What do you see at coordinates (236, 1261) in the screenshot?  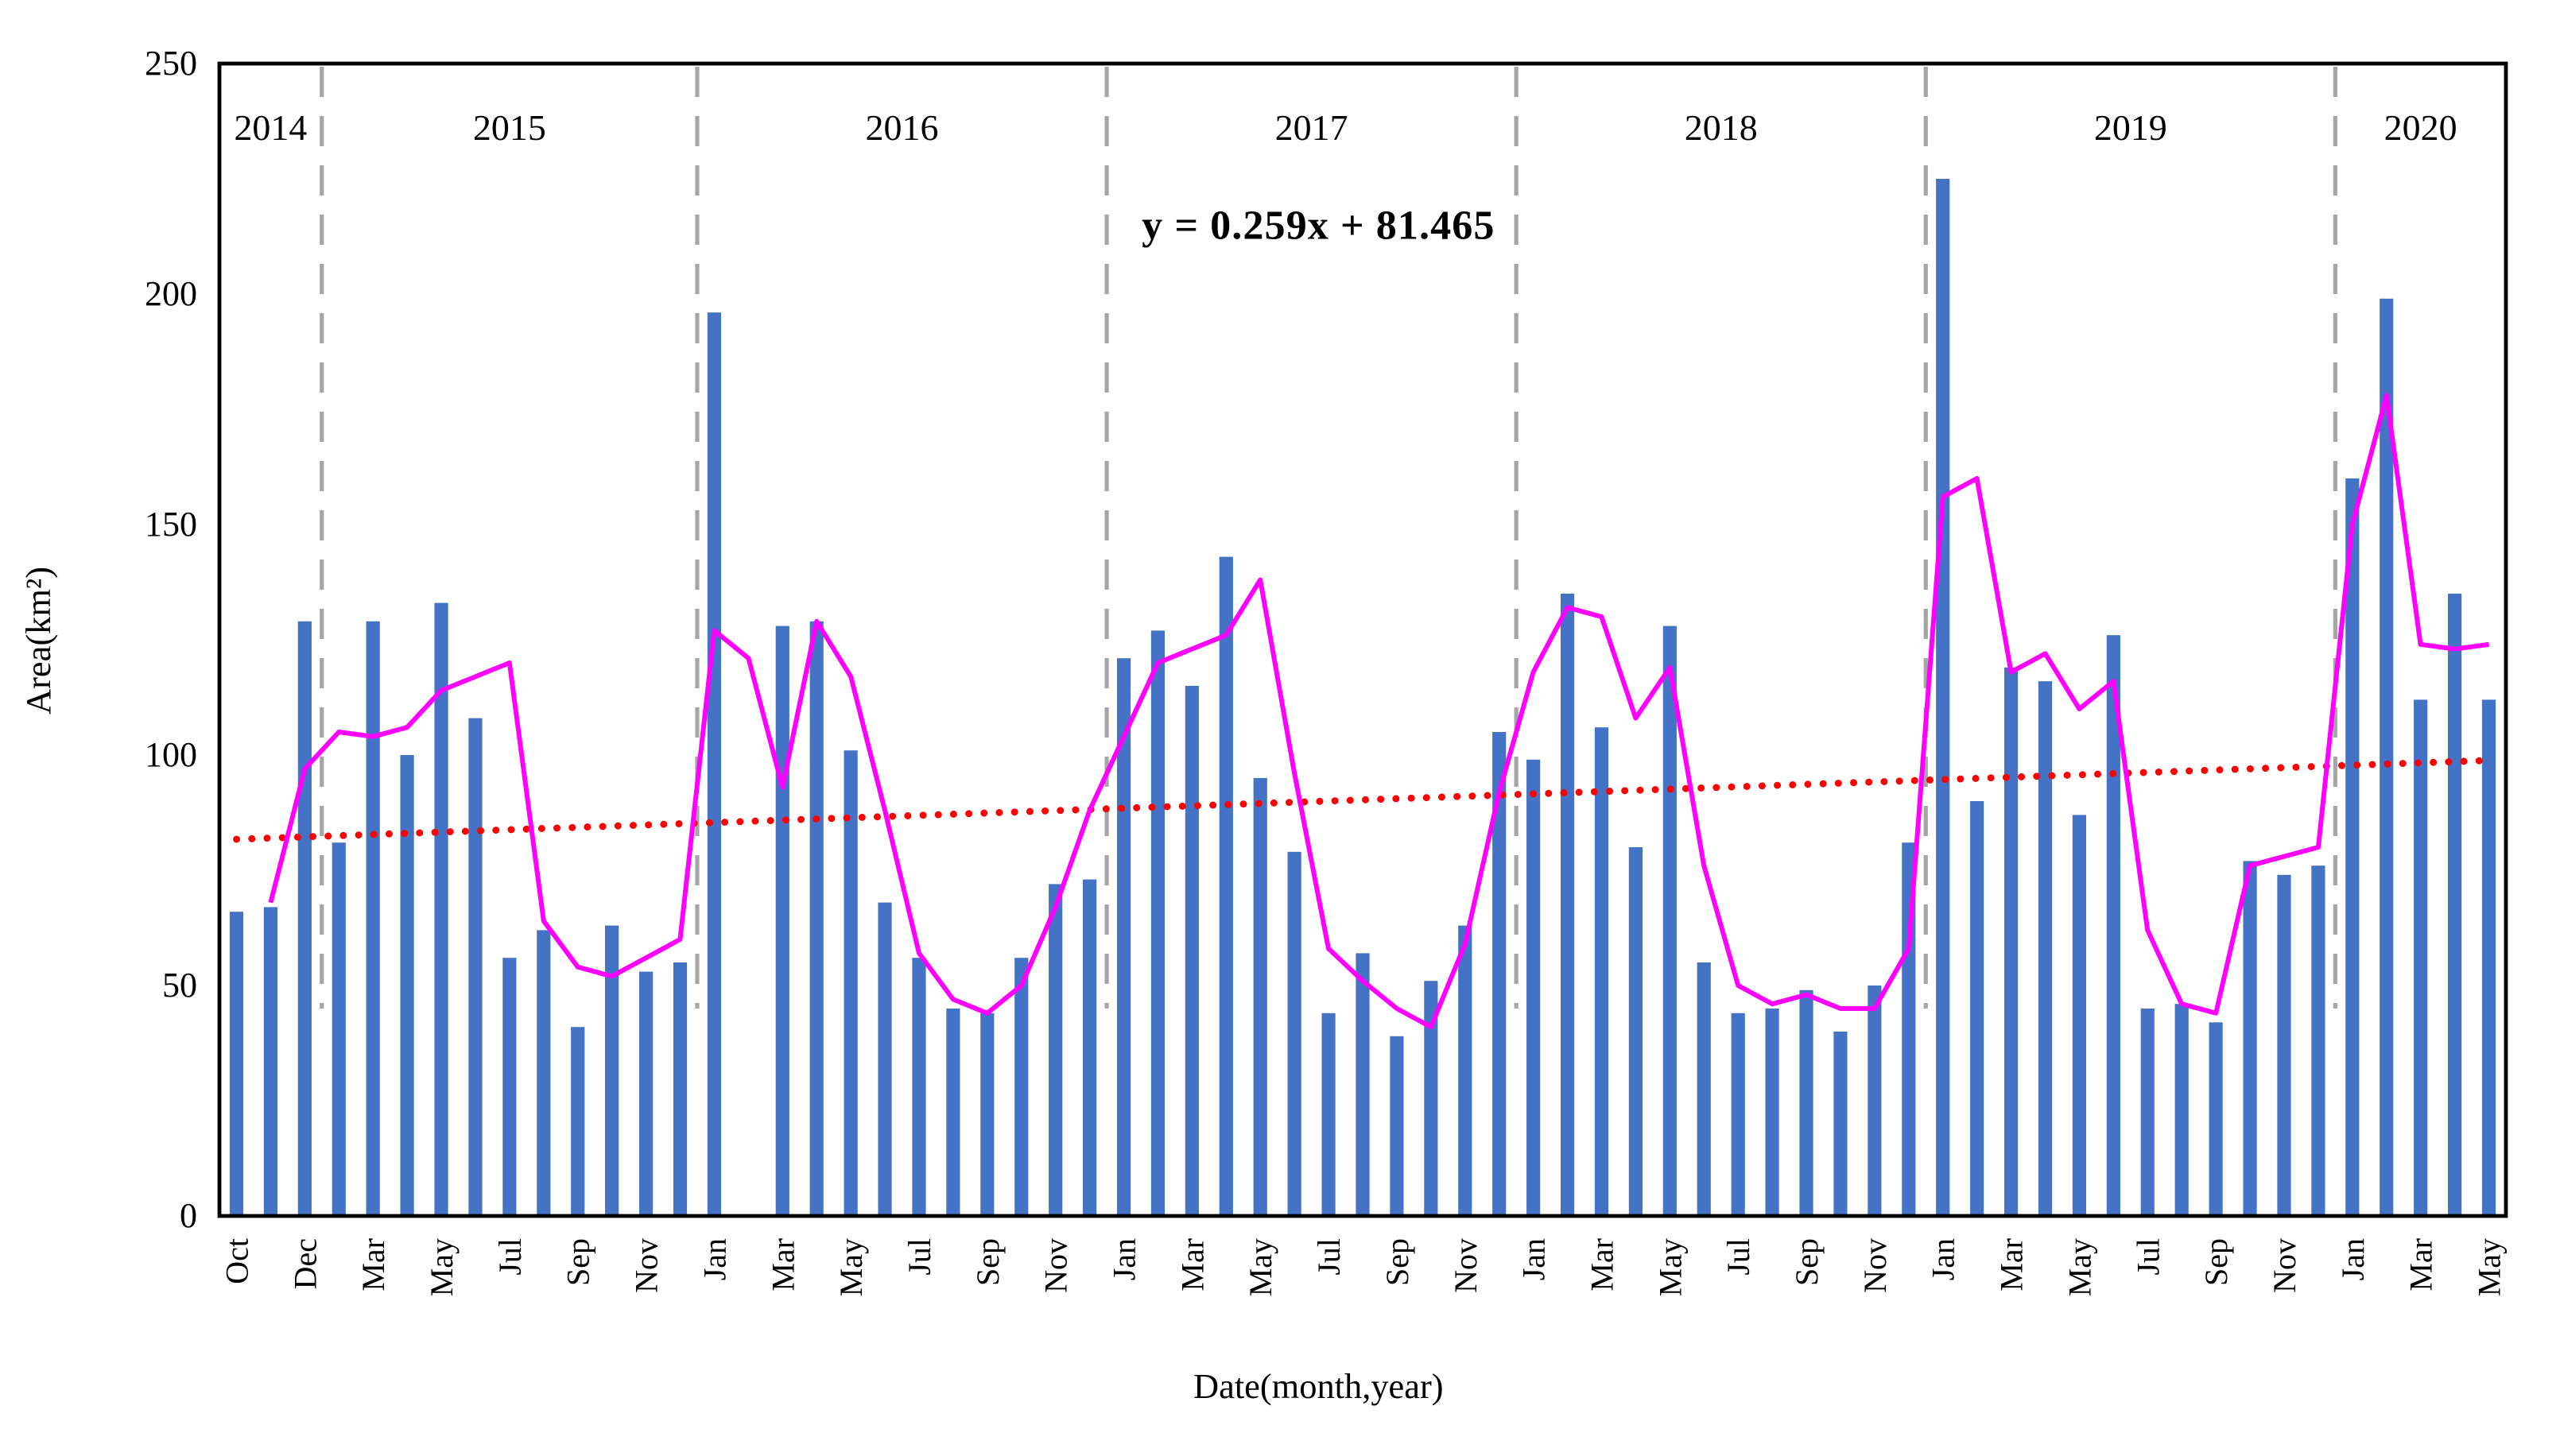 I see `x-tick-label: Oct` at bounding box center [236, 1261].